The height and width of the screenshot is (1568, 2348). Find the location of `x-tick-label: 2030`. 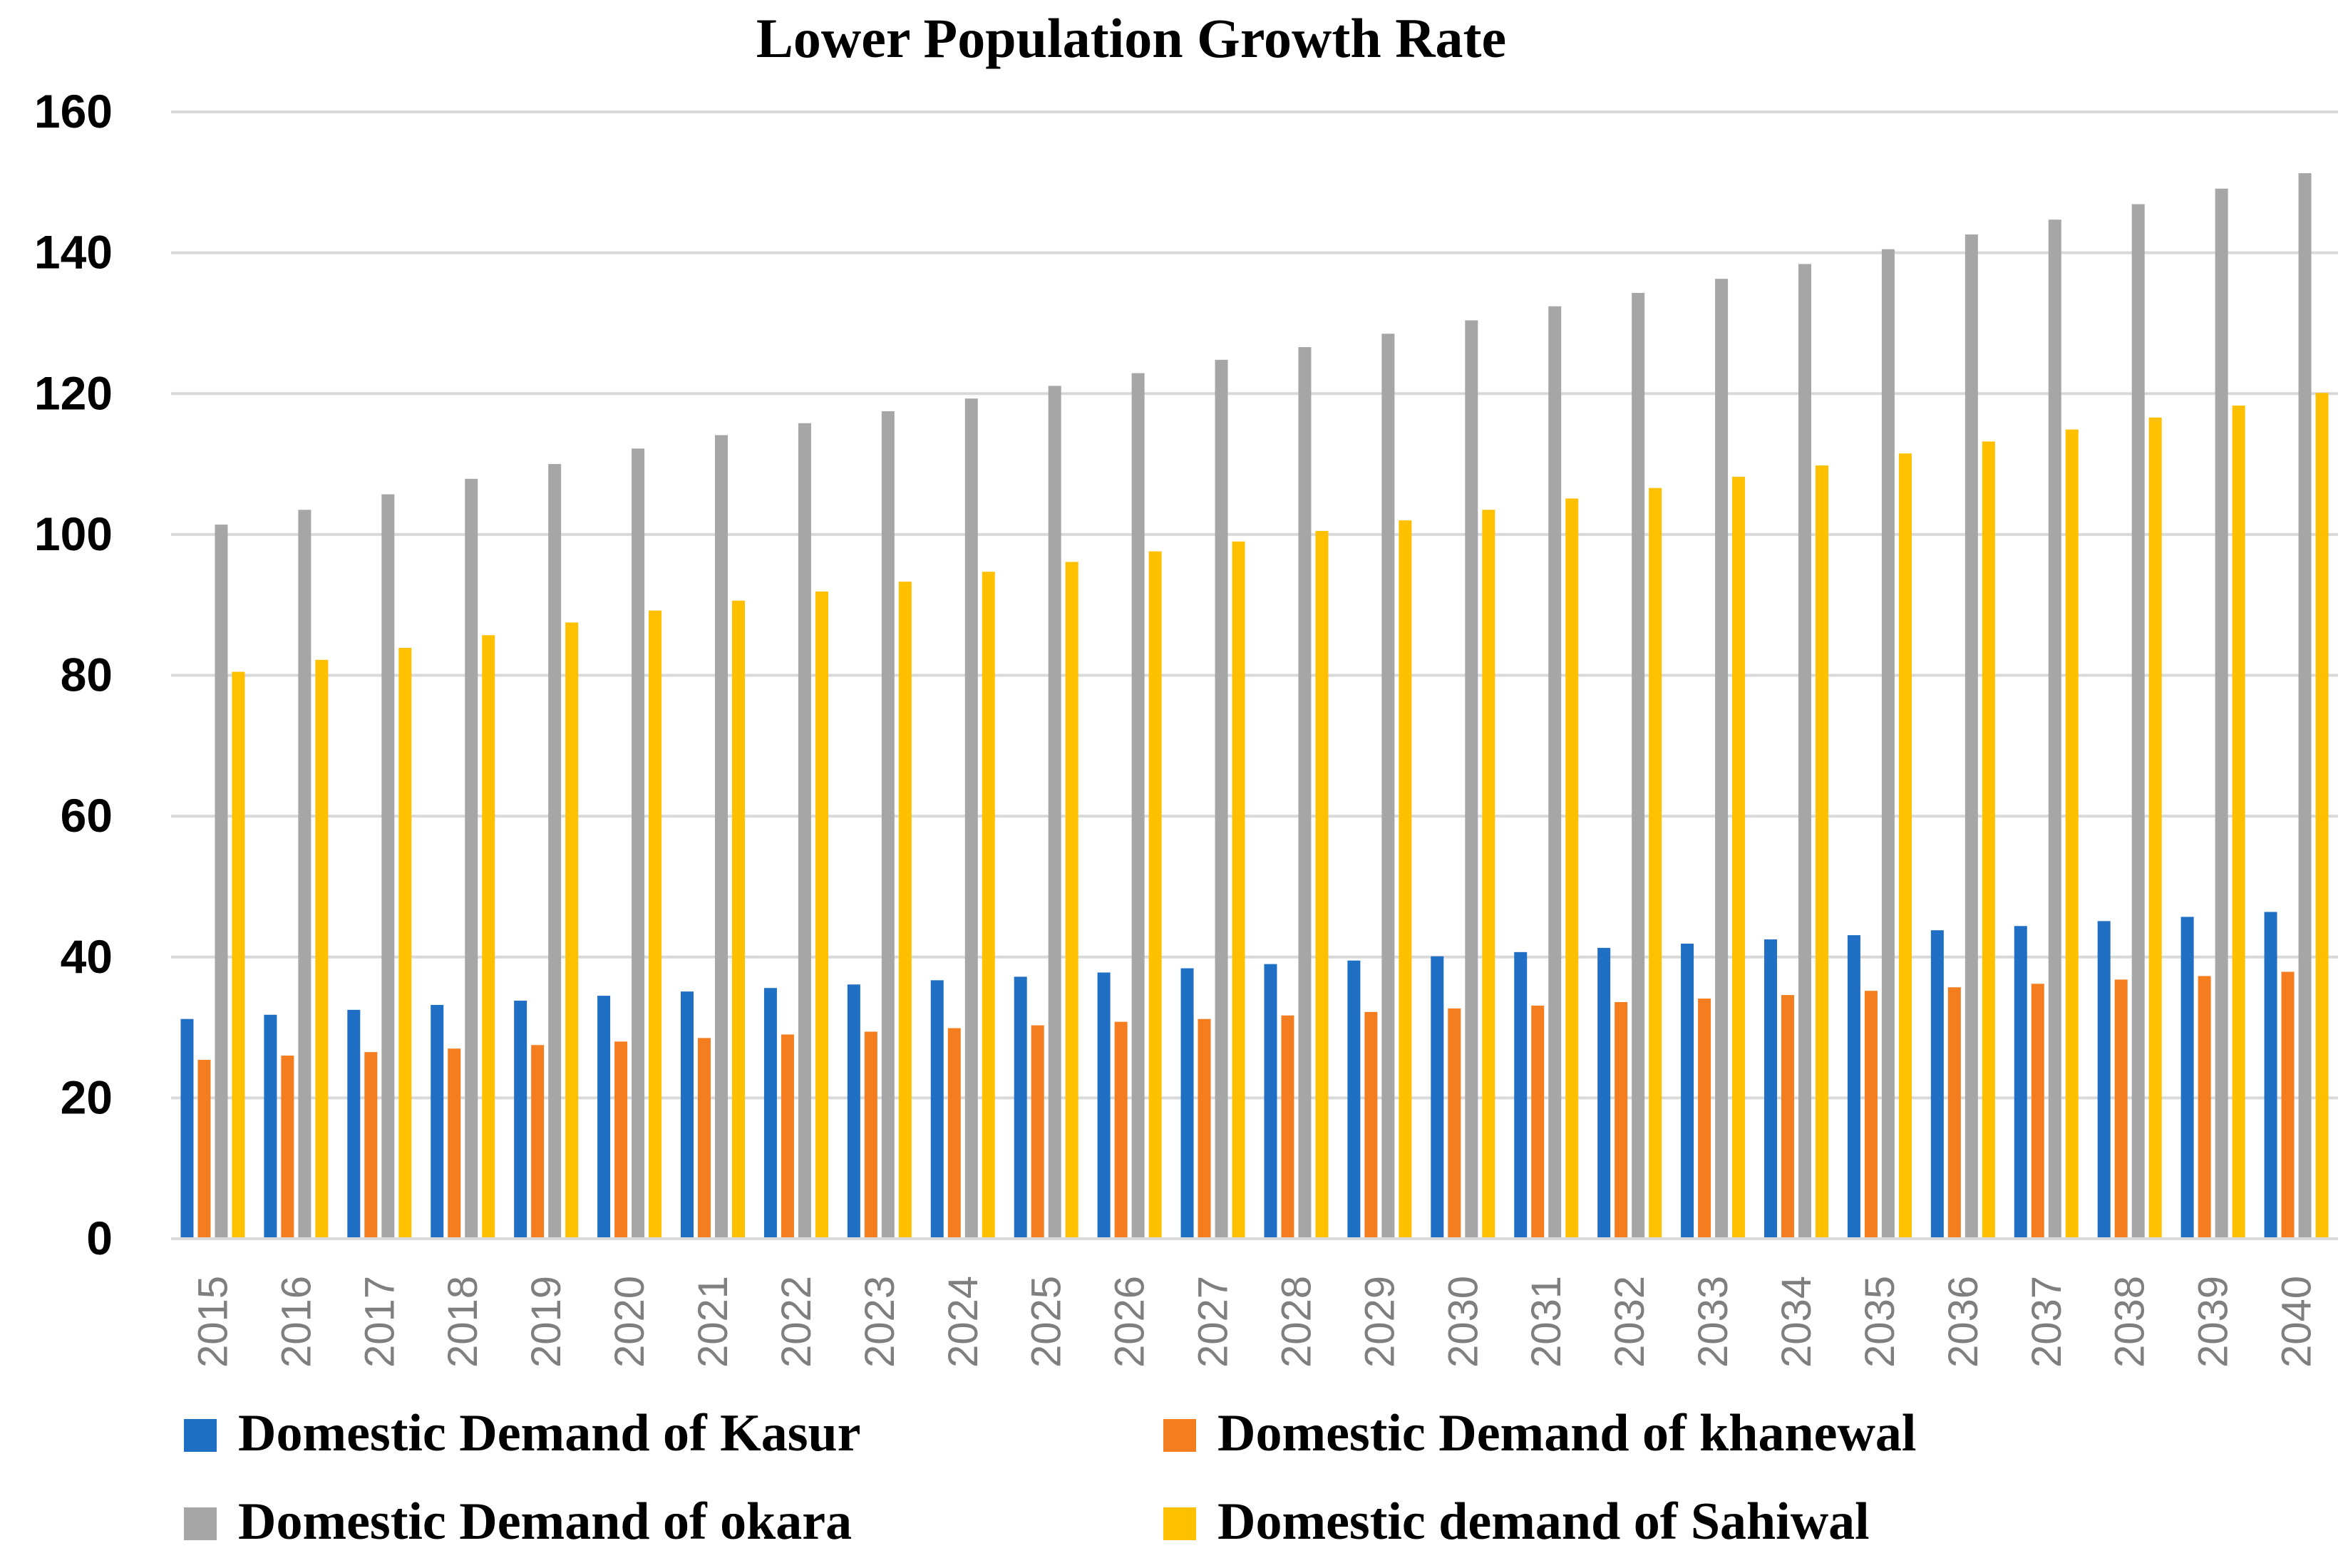

x-tick-label: 2030 is located at coordinates (1463, 1322).